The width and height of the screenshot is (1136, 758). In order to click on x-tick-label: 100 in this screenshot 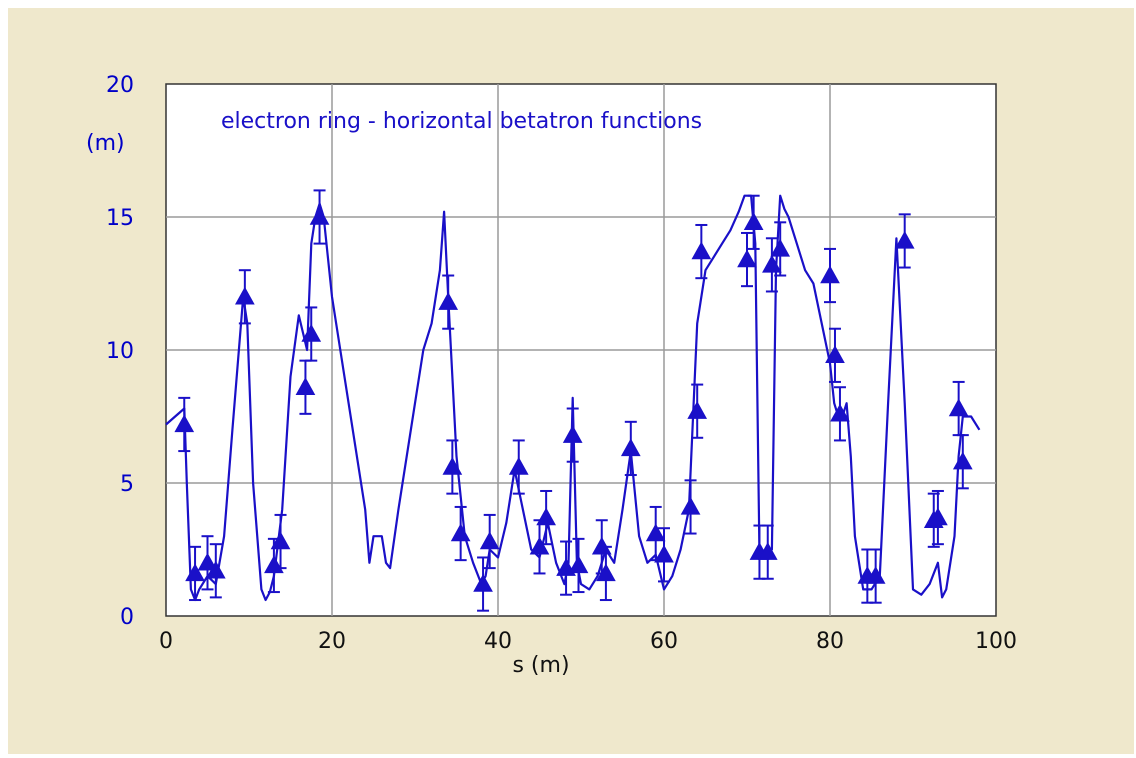, I will do `click(996, 641)`.